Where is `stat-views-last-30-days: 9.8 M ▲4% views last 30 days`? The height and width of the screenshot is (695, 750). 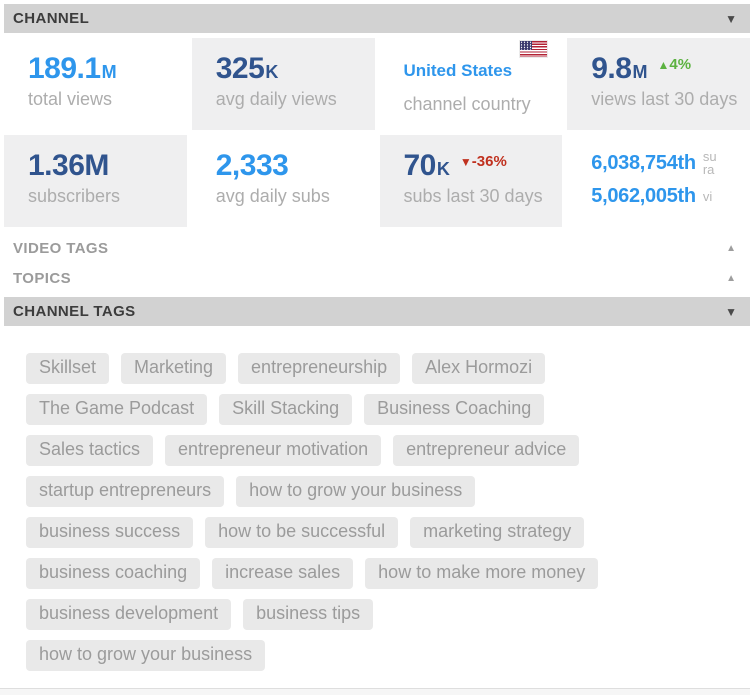
stat-views-last-30-days: 9.8 M ▲4% views last 30 days is located at coordinates (658, 84).